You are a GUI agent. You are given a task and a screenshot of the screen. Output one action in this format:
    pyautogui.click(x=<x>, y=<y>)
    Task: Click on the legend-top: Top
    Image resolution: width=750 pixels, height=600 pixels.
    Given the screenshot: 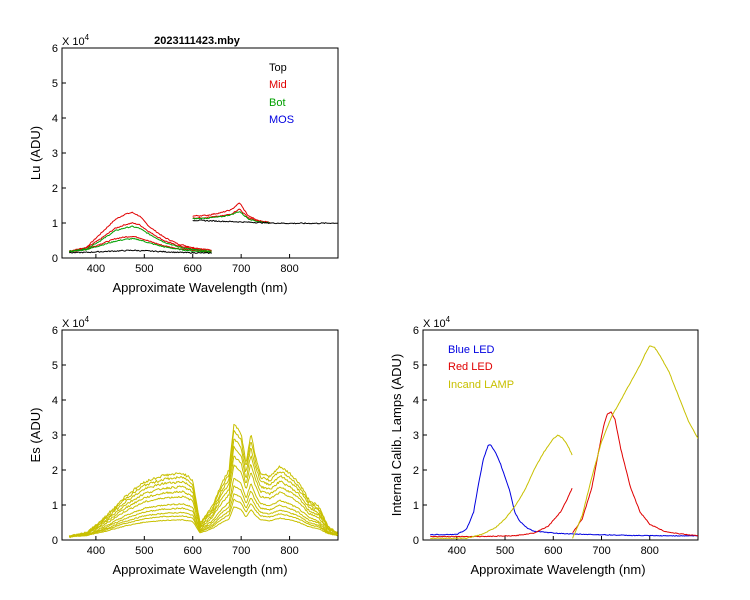 What is the action you would take?
    pyautogui.click(x=278, y=68)
    